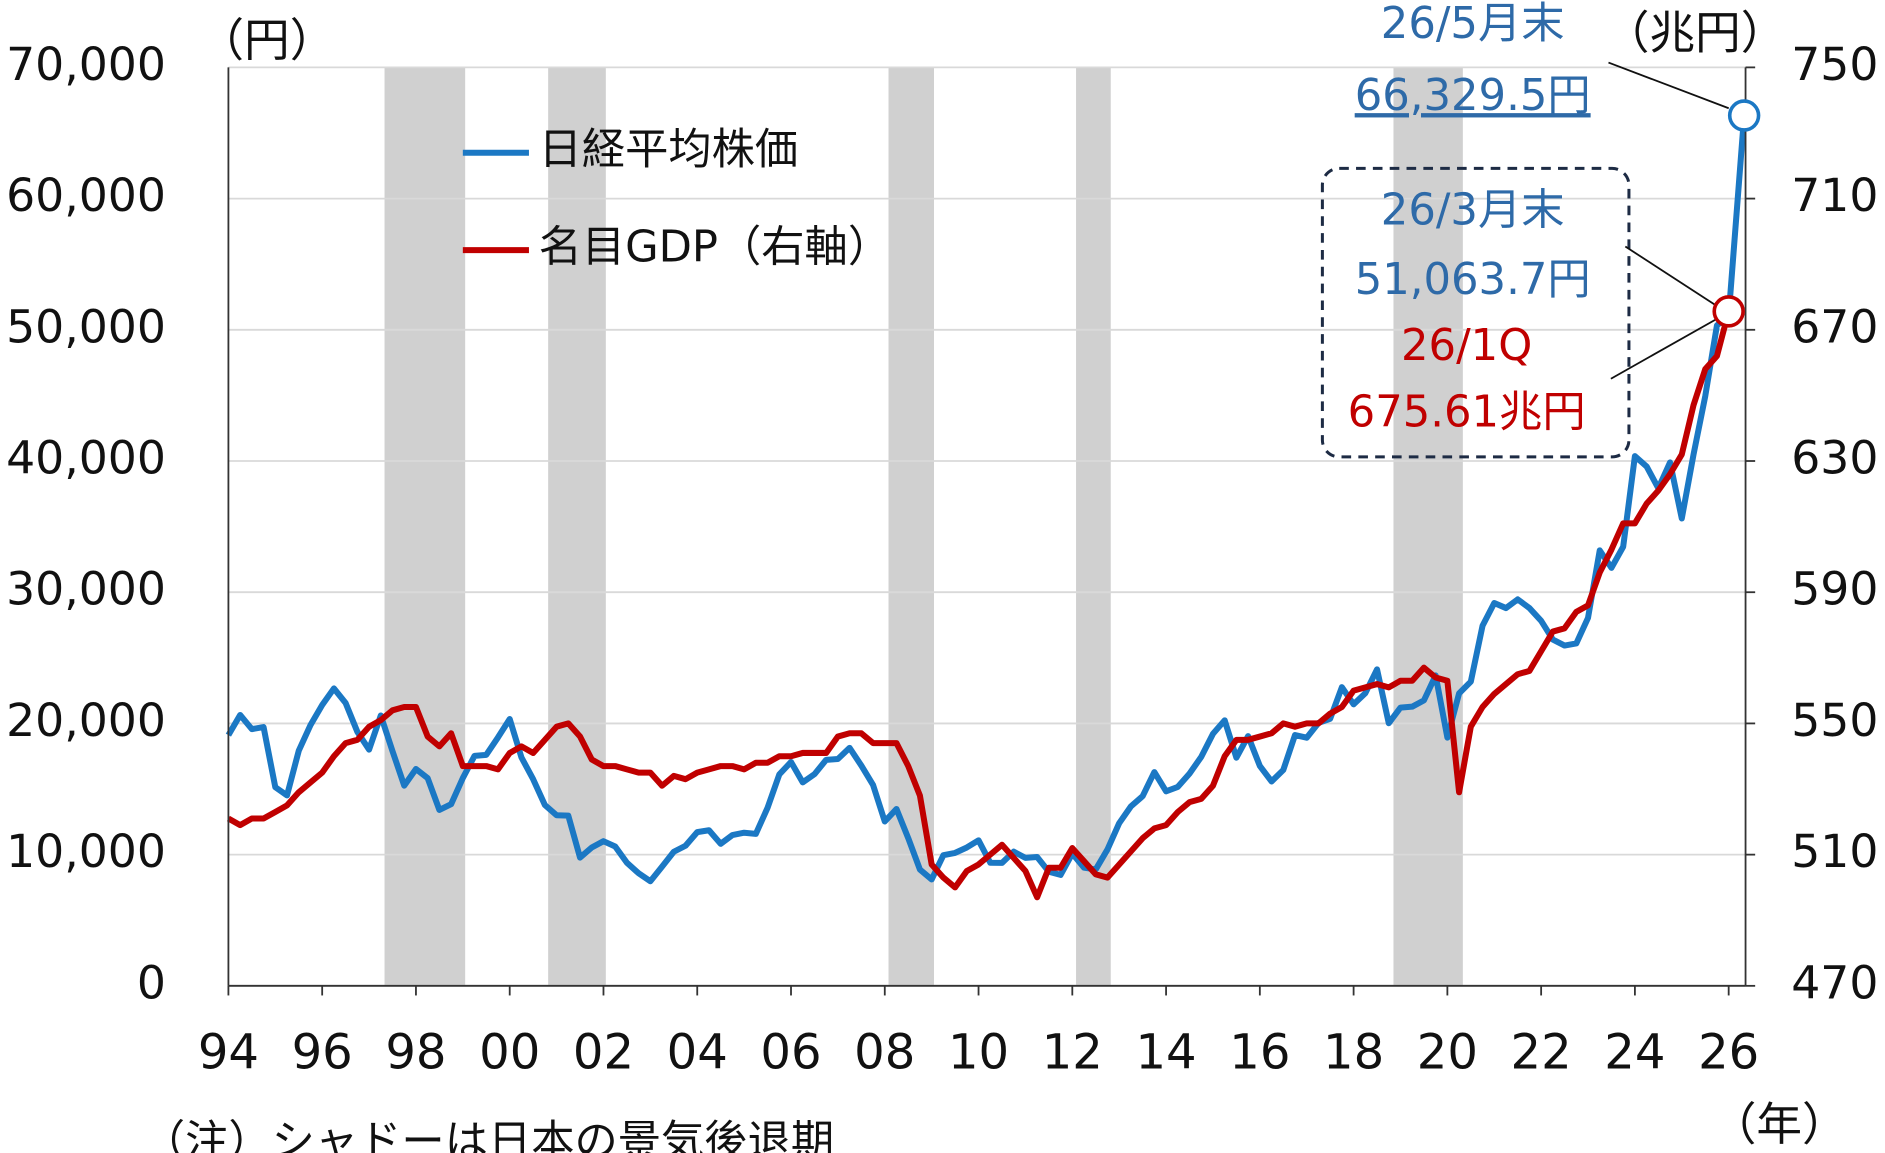  I want to click on x-tick-label: 12, so click(1072, 1053).